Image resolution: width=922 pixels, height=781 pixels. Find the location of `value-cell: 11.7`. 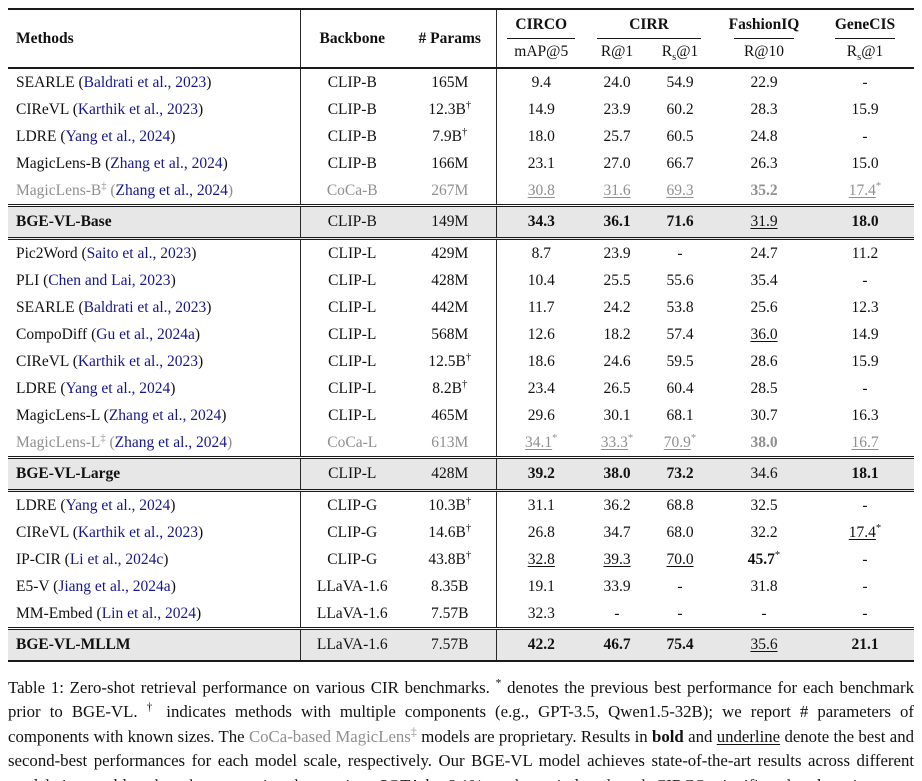

value-cell: 11.7 is located at coordinates (541, 307).